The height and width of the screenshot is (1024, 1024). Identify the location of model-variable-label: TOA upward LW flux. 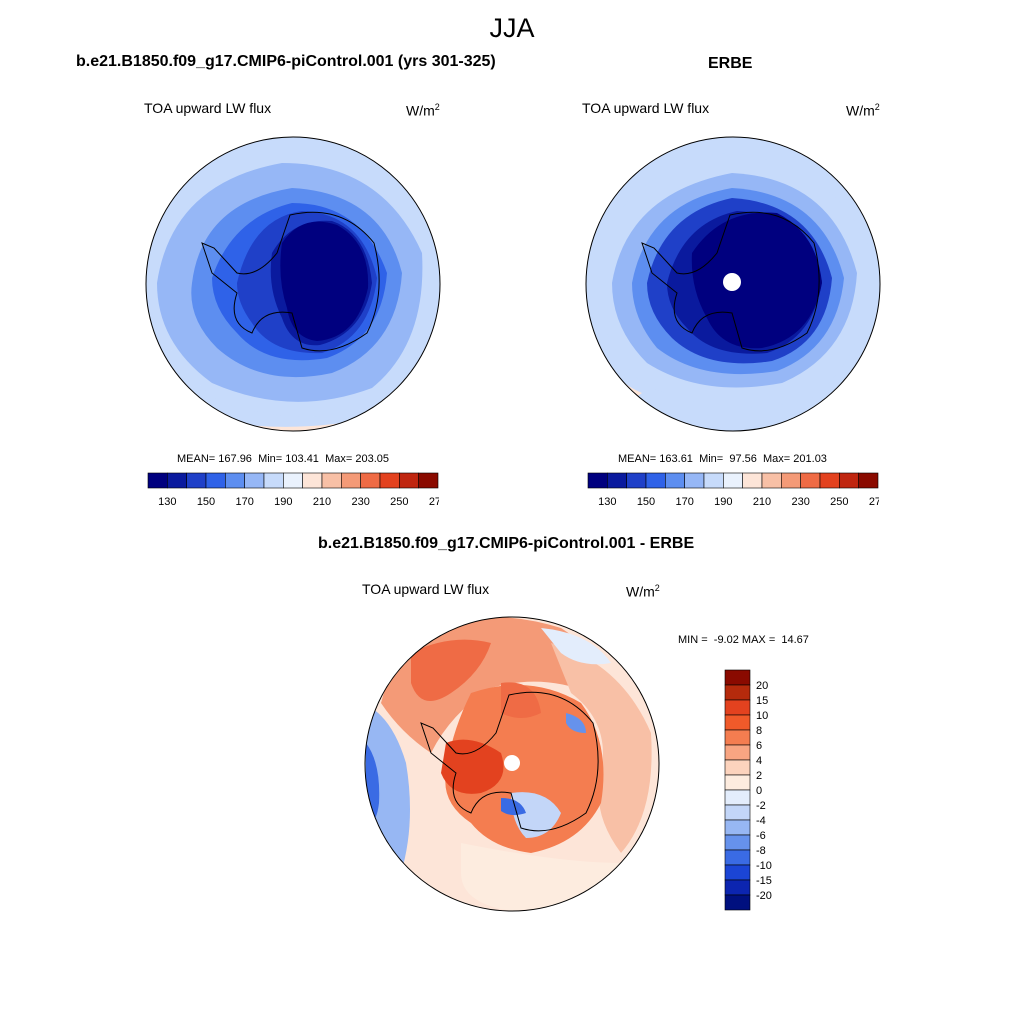
(208, 108).